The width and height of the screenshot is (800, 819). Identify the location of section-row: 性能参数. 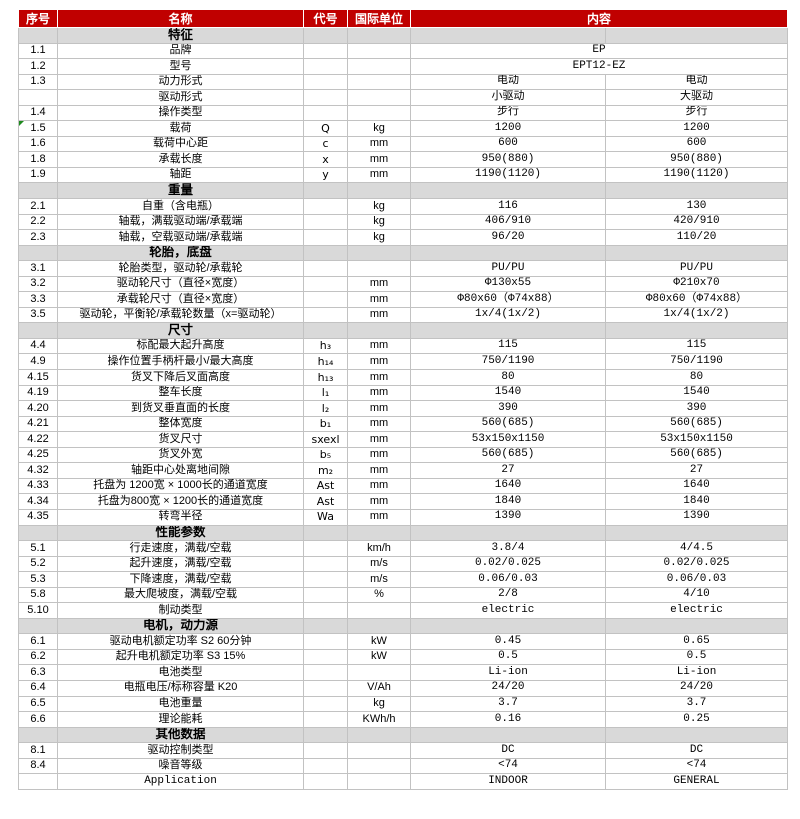
(403, 533).